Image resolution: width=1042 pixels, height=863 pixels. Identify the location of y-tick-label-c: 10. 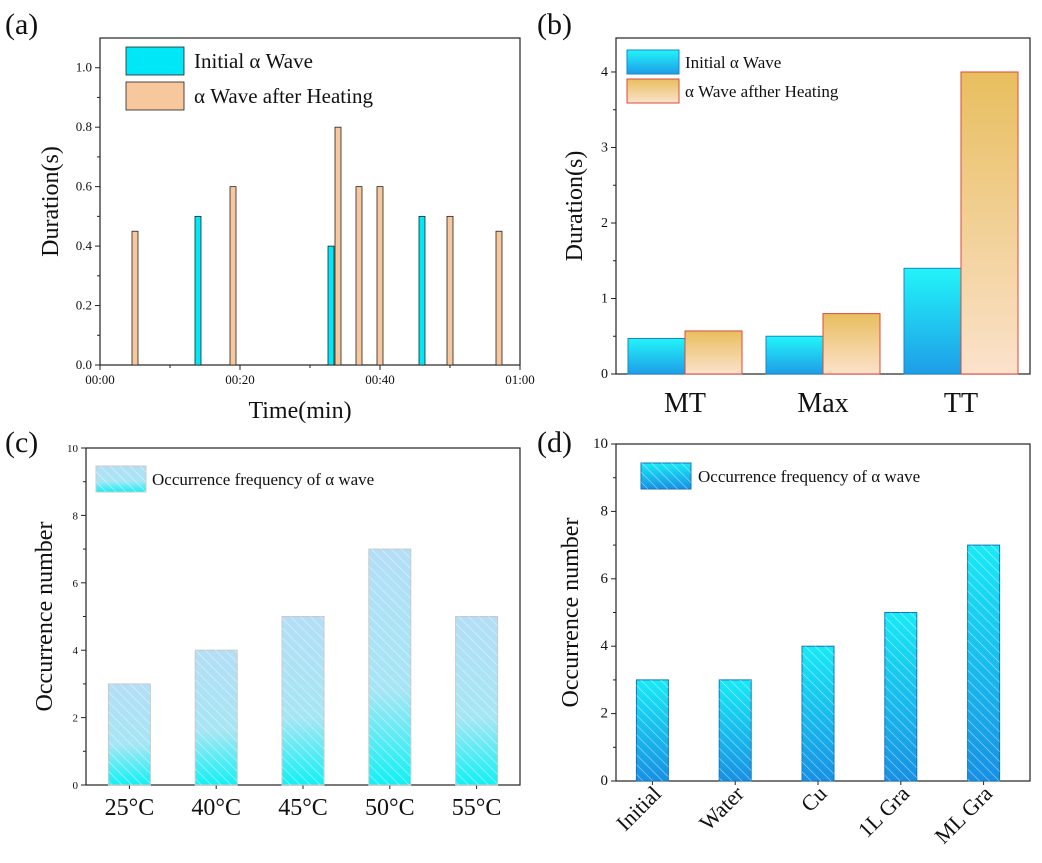
(73, 449).